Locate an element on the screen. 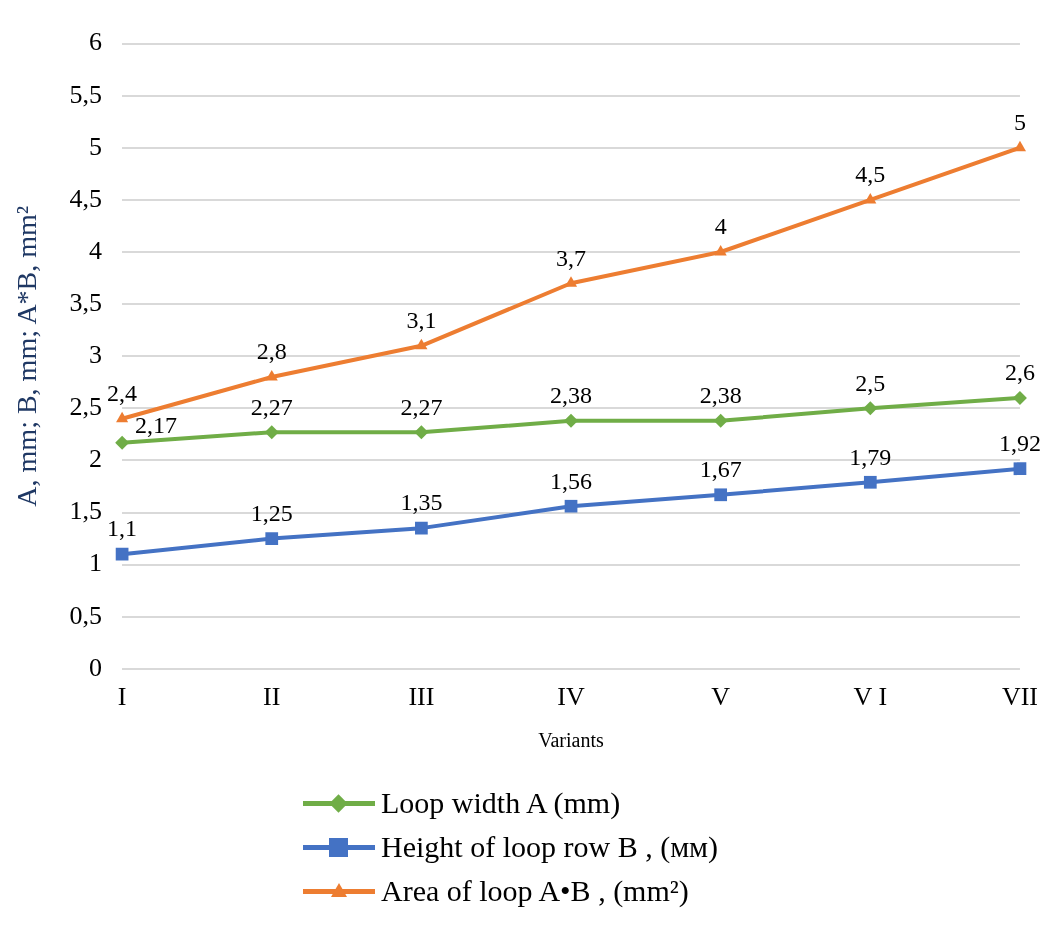 This screenshot has height=934, width=1060. data-label: 4,5 is located at coordinates (870, 174).